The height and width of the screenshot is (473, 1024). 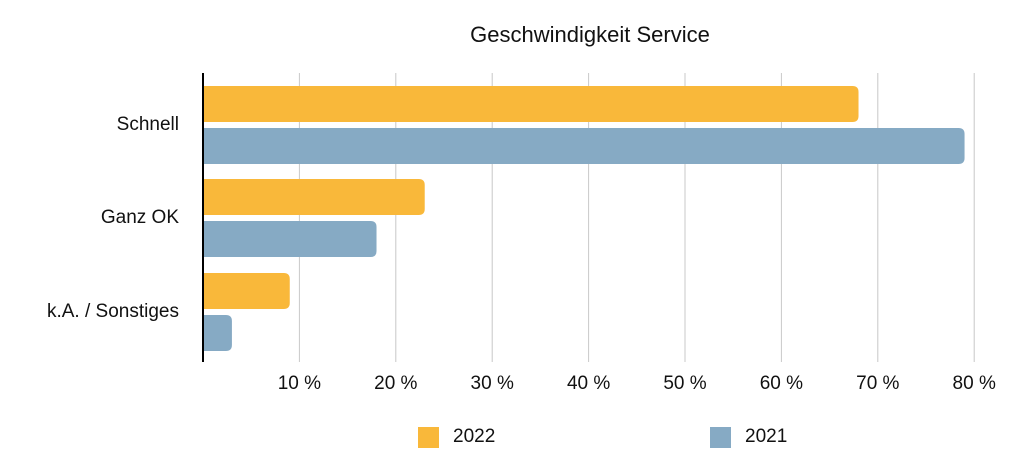 I want to click on x-tick-label: 30 %, so click(x=492, y=383).